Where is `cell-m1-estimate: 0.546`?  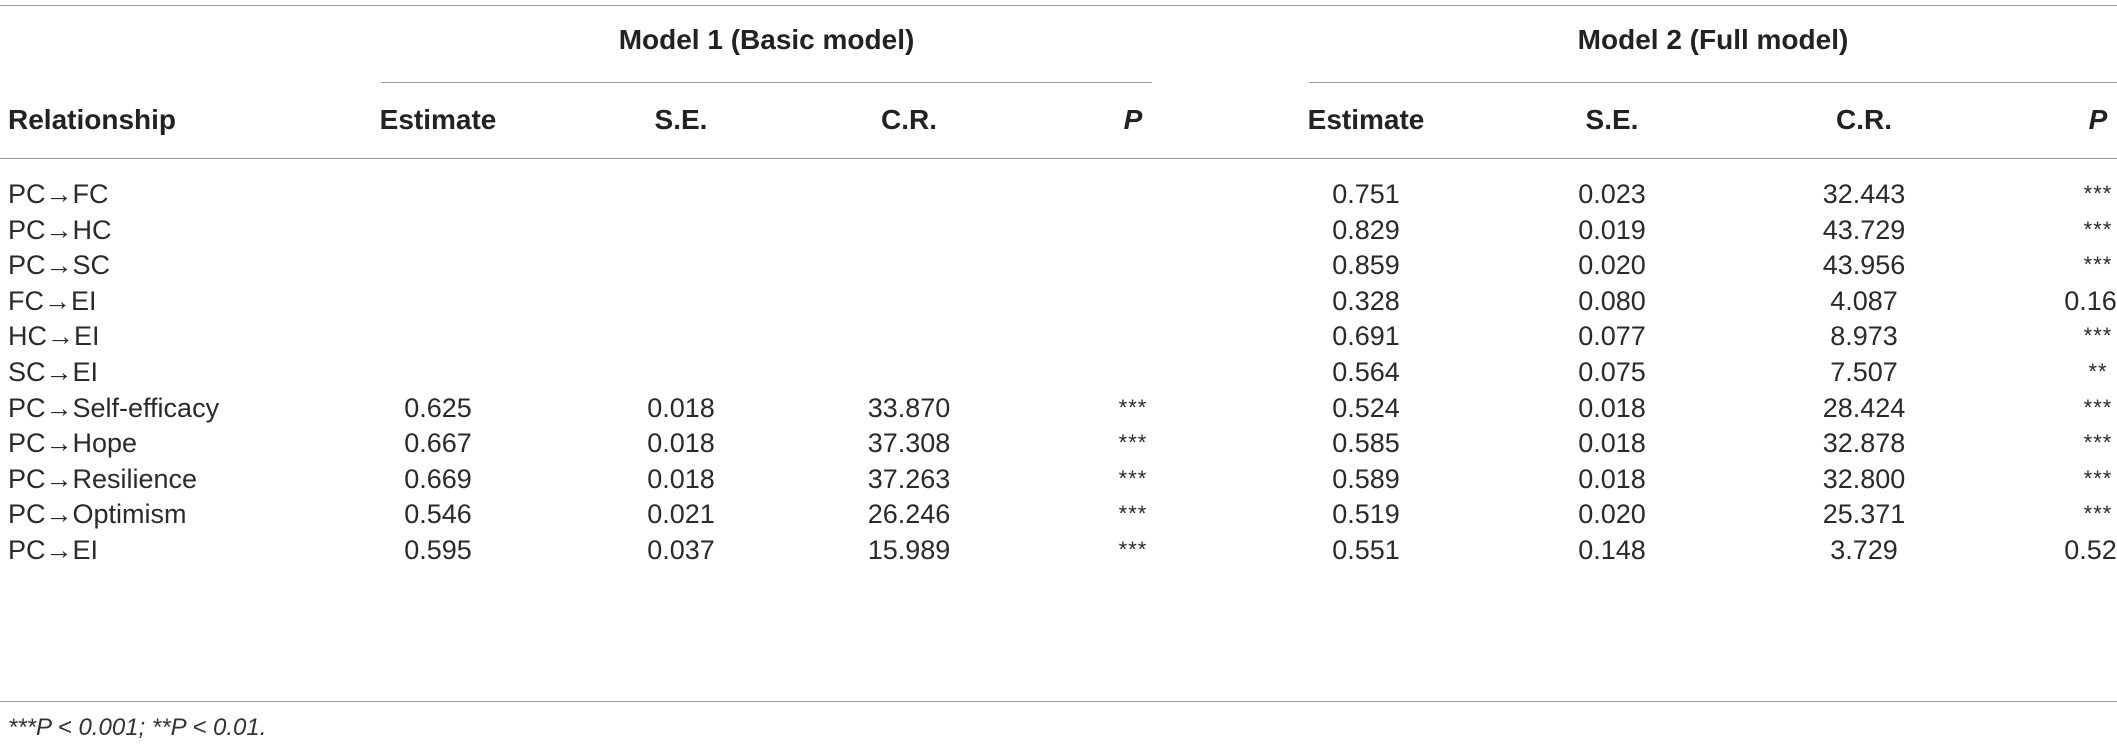
cell-m1-estimate: 0.546 is located at coordinates (438, 514).